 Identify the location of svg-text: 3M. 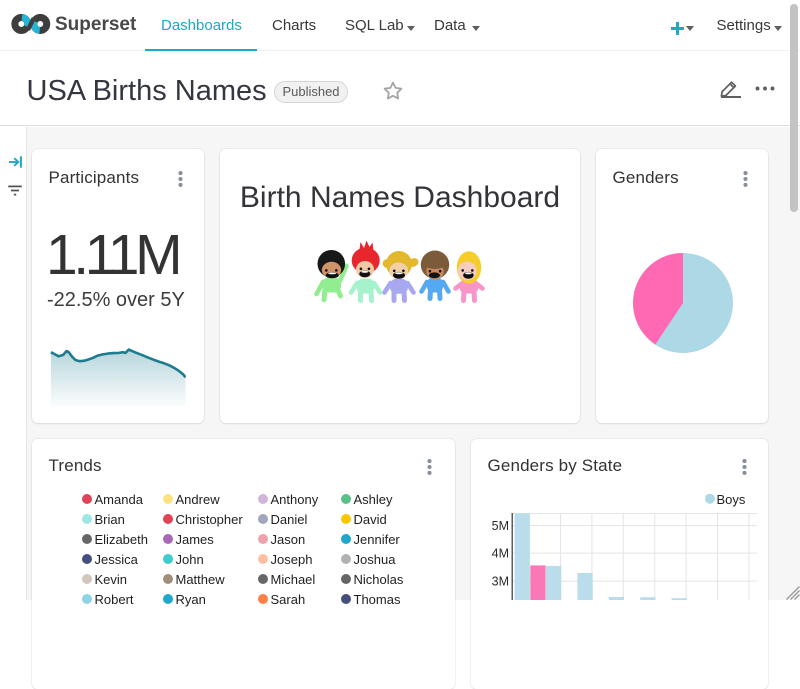
(500, 582).